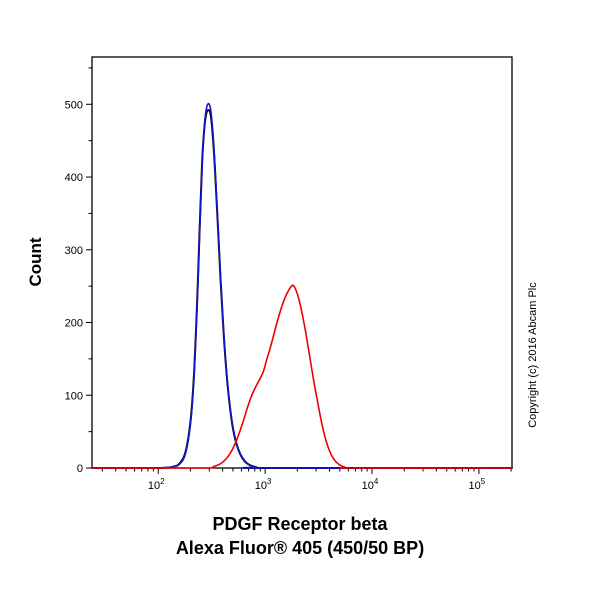 The width and height of the screenshot is (600, 600). Describe the element at coordinates (74, 251) in the screenshot. I see `y-tick-label: 300` at that location.